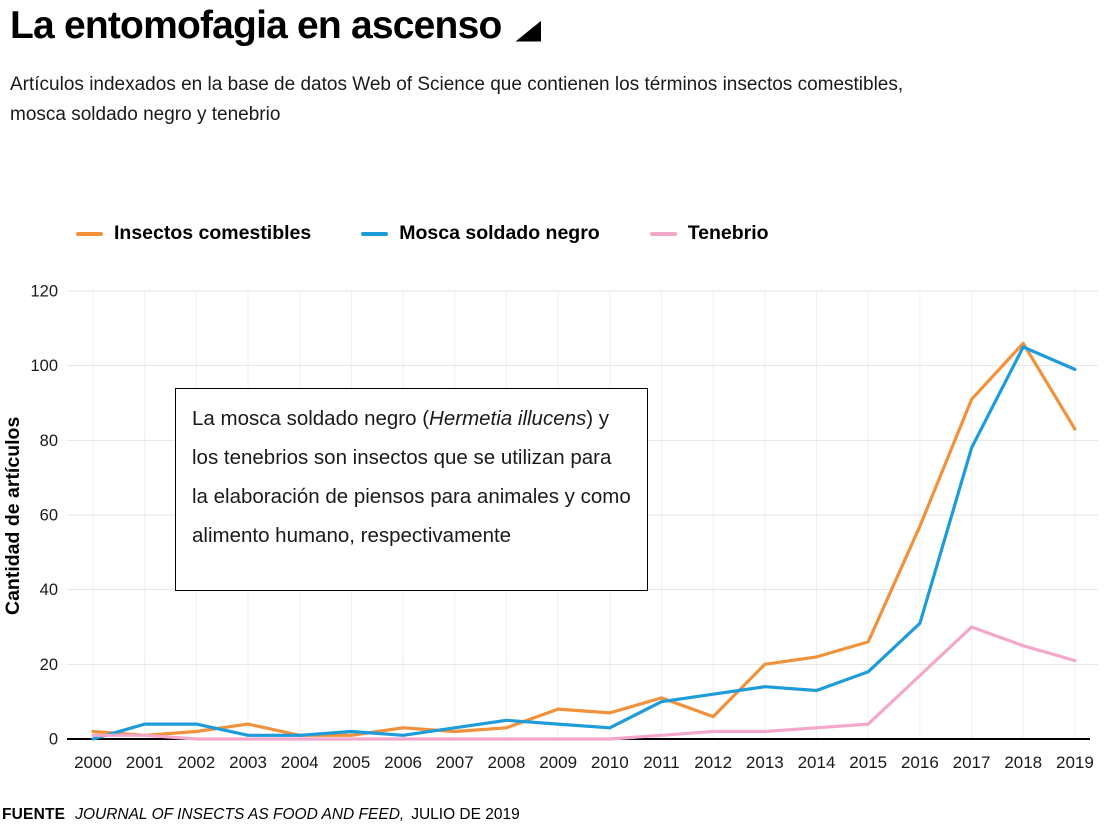 This screenshot has width=1117, height=833. I want to click on y-tick-label: 80, so click(49, 441).